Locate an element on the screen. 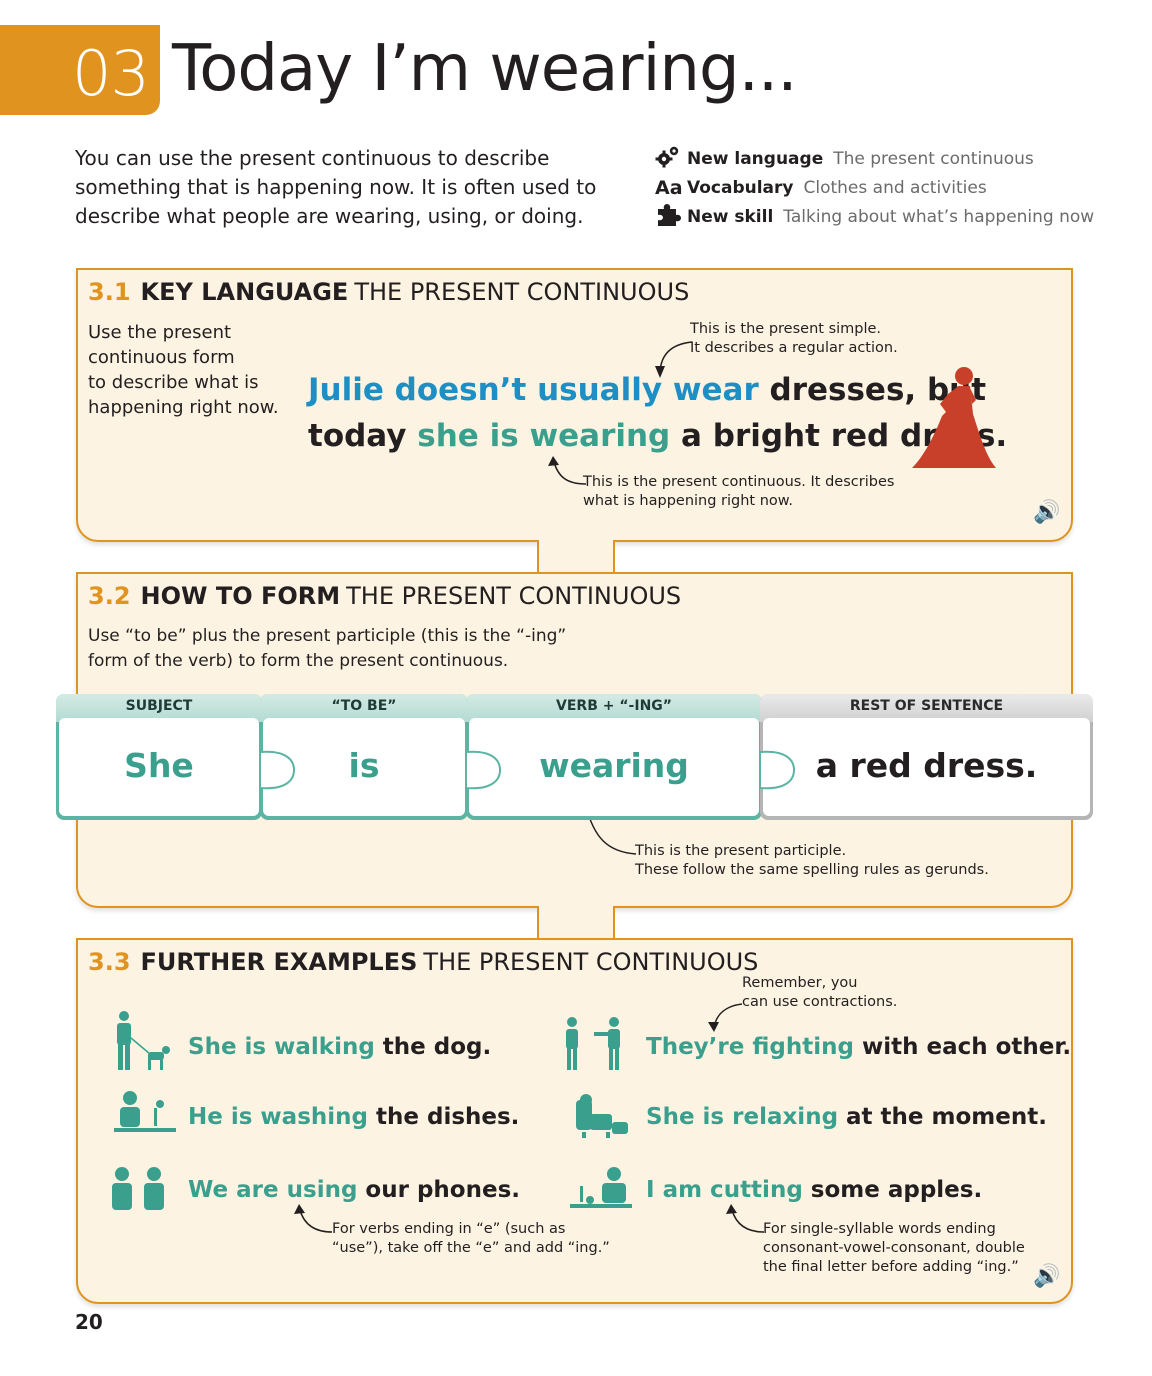 Image resolution: width=1152 pixels, height=1376 pixels. meta-new-language: New language The present continuous is located at coordinates (844, 159).